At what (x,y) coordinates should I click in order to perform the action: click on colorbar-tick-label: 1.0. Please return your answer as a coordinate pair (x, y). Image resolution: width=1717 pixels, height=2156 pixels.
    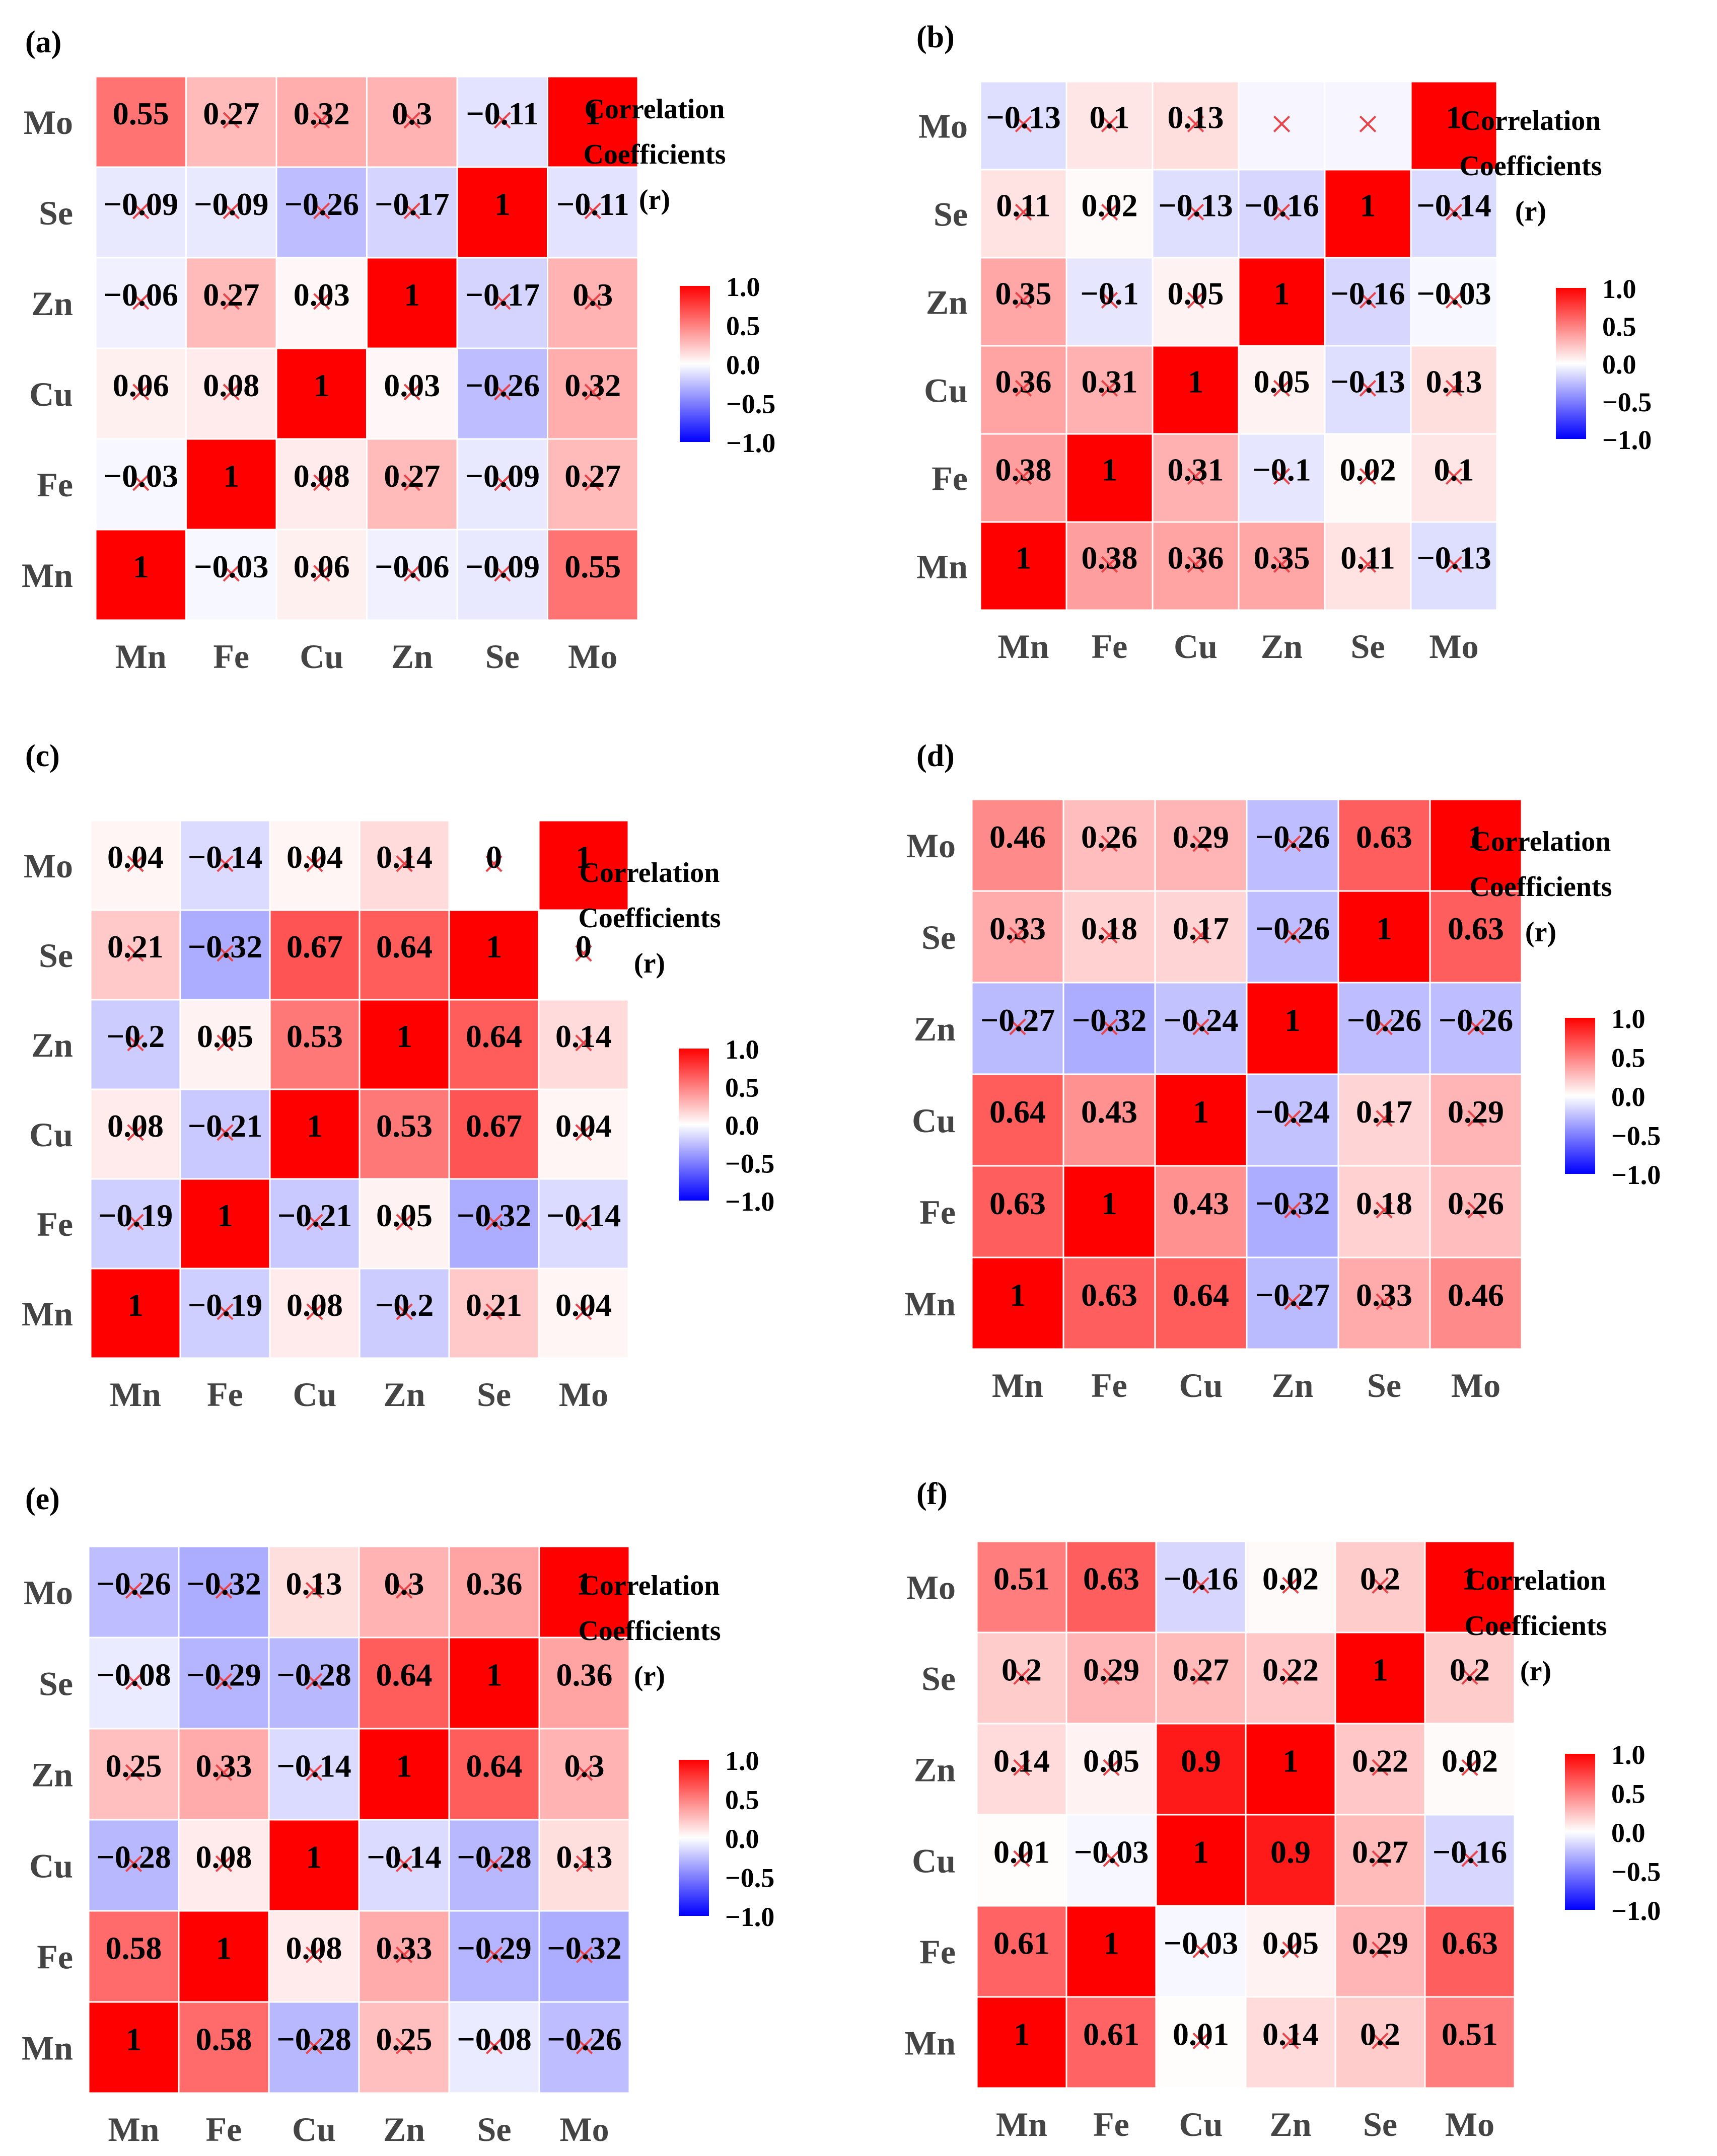
    Looking at the image, I should click on (1619, 289).